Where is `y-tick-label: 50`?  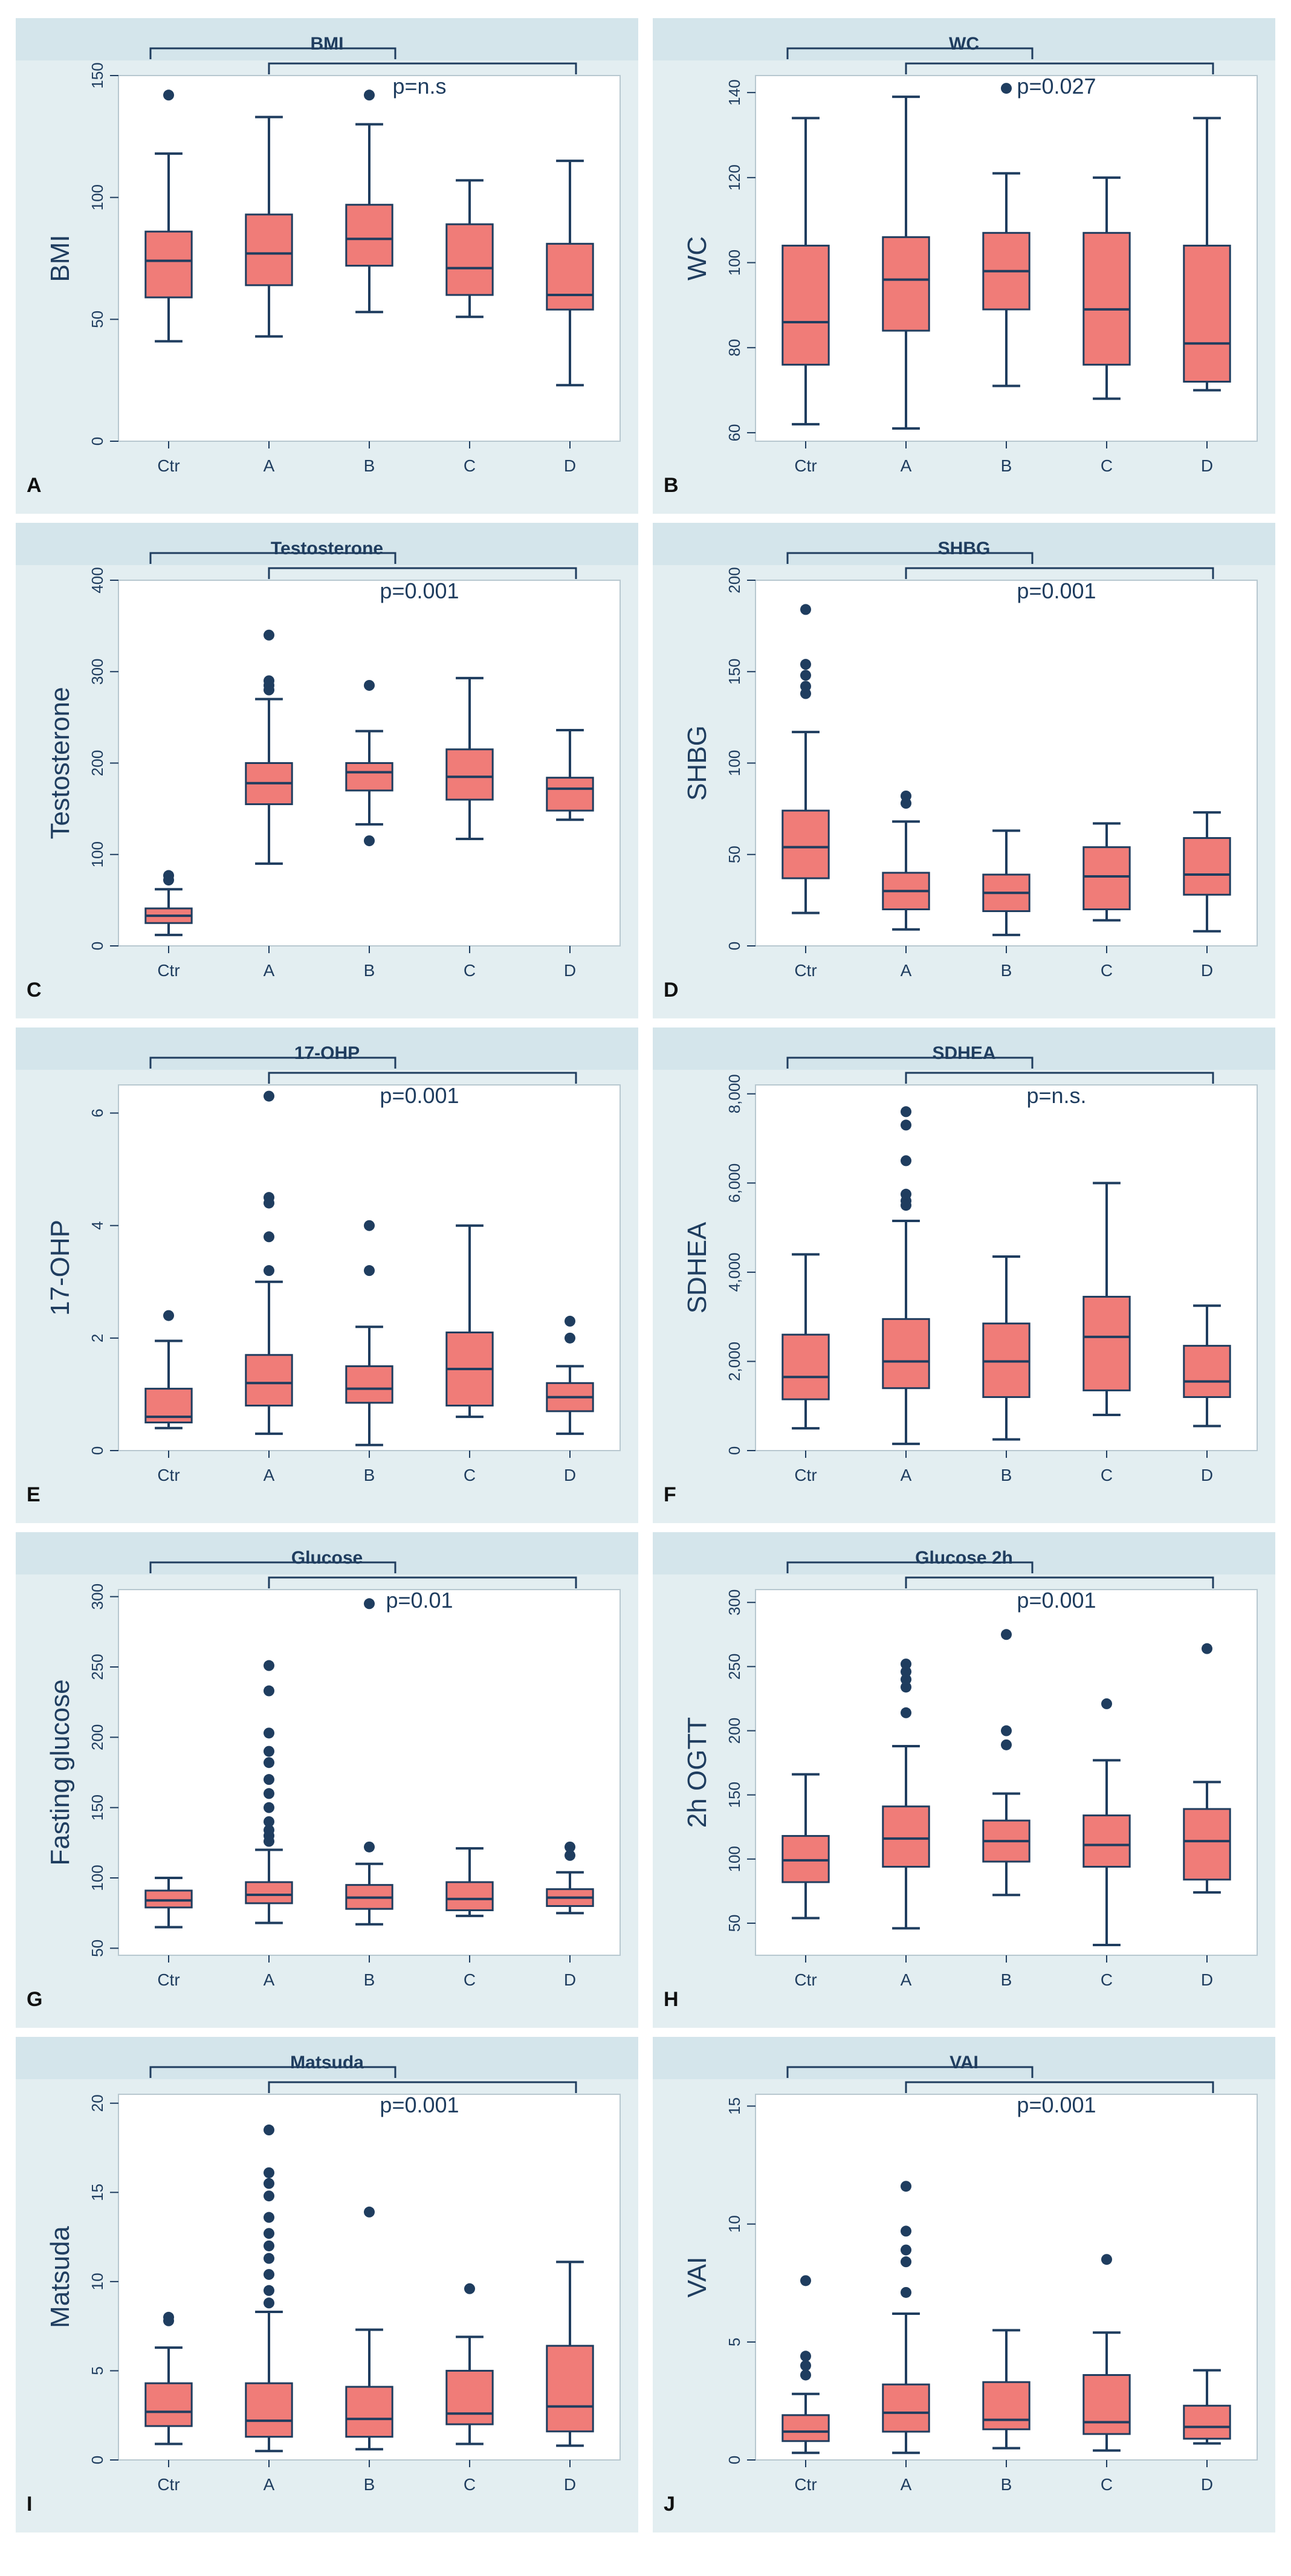 y-tick-label: 50 is located at coordinates (97, 319).